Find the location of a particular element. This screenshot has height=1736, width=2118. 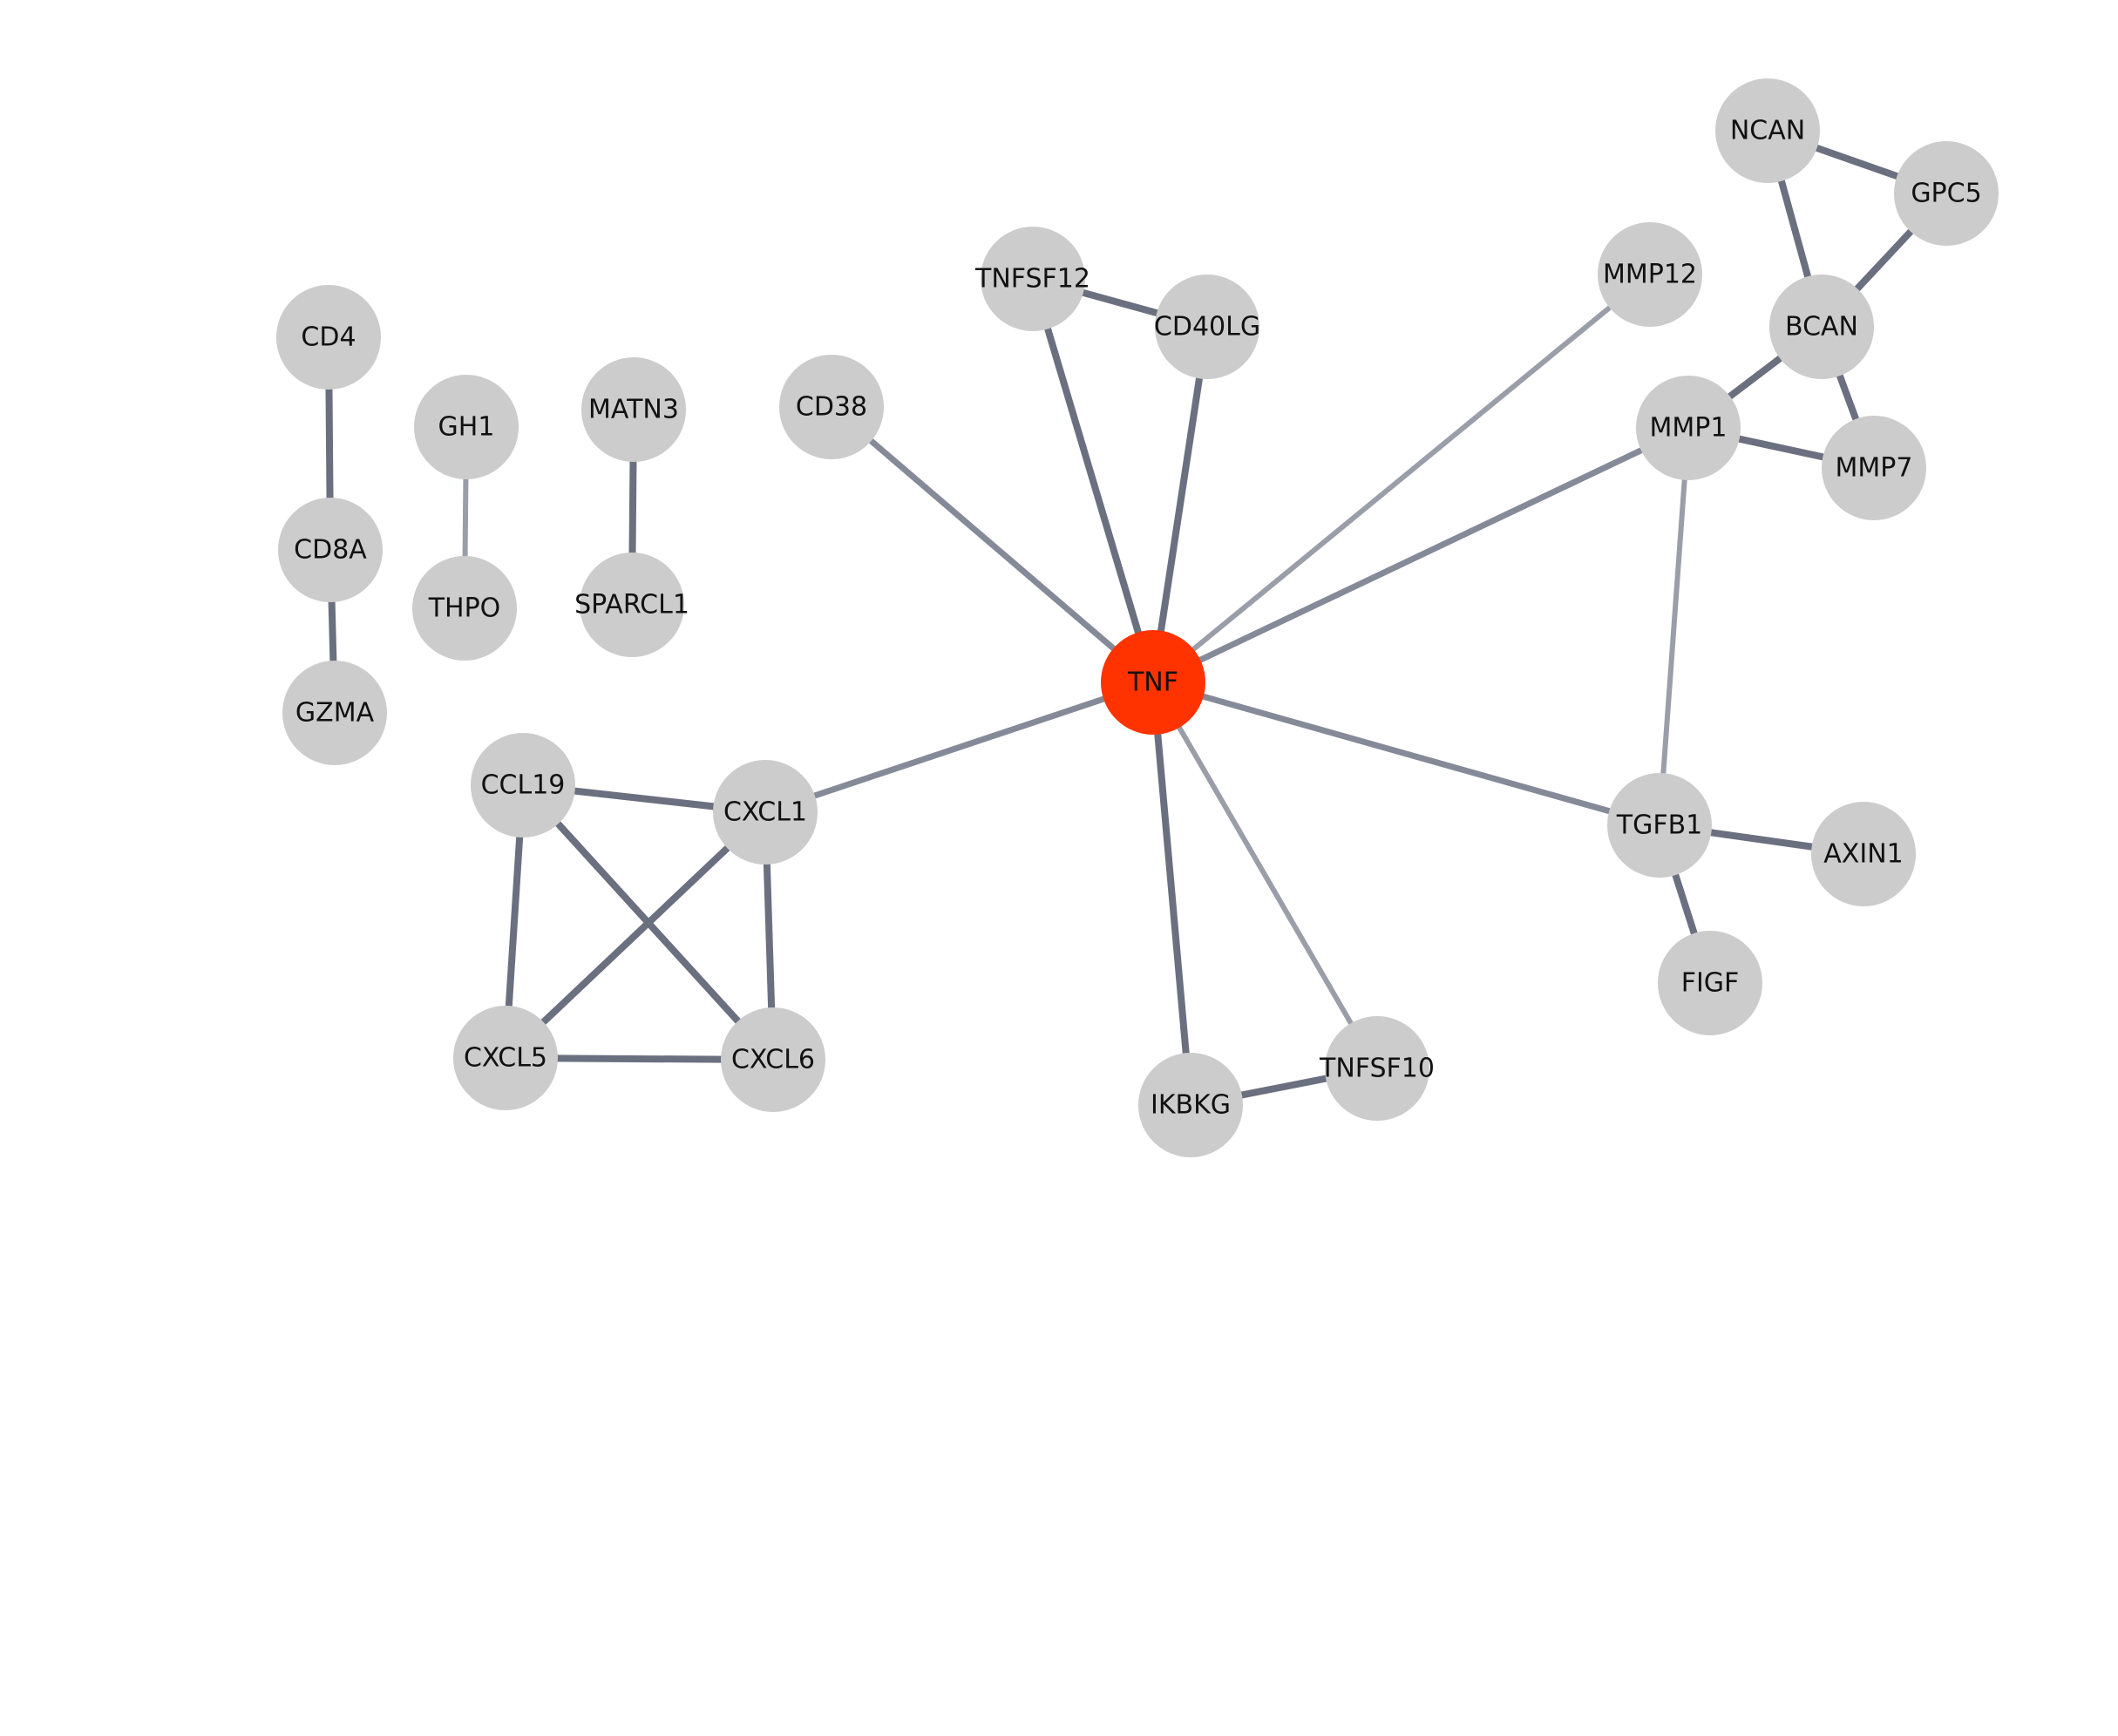

edge-mmp12-tnf is located at coordinates (1402, 478).